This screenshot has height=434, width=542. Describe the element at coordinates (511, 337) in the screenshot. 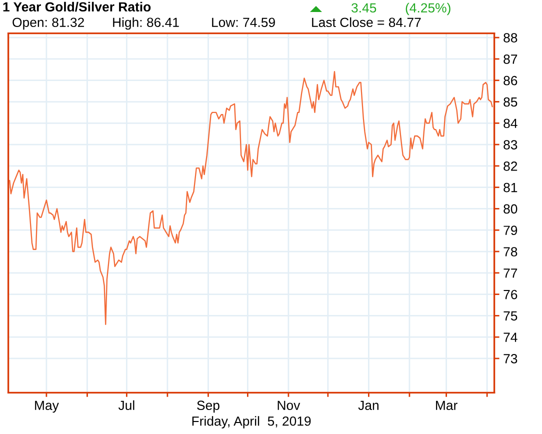

I see `y-tick-label: 74` at that location.